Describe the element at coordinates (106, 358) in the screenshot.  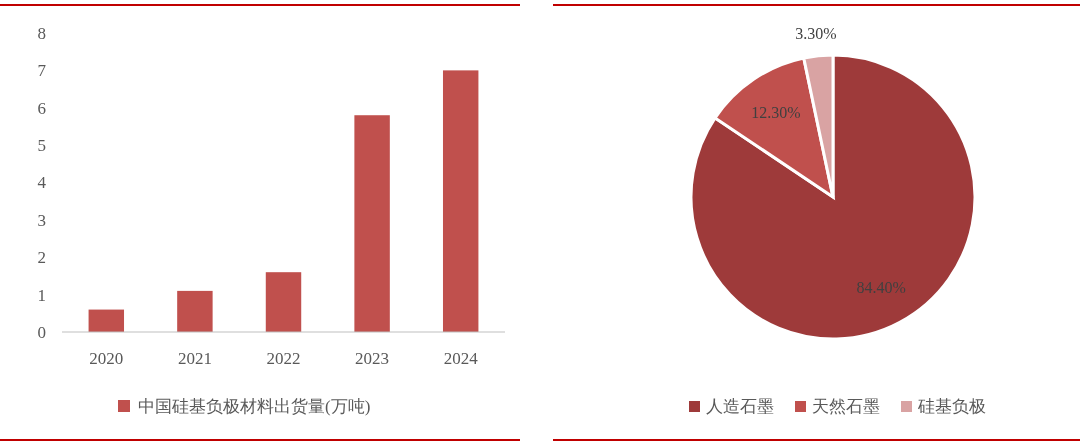
I see `x-tick-label: 2020` at that location.